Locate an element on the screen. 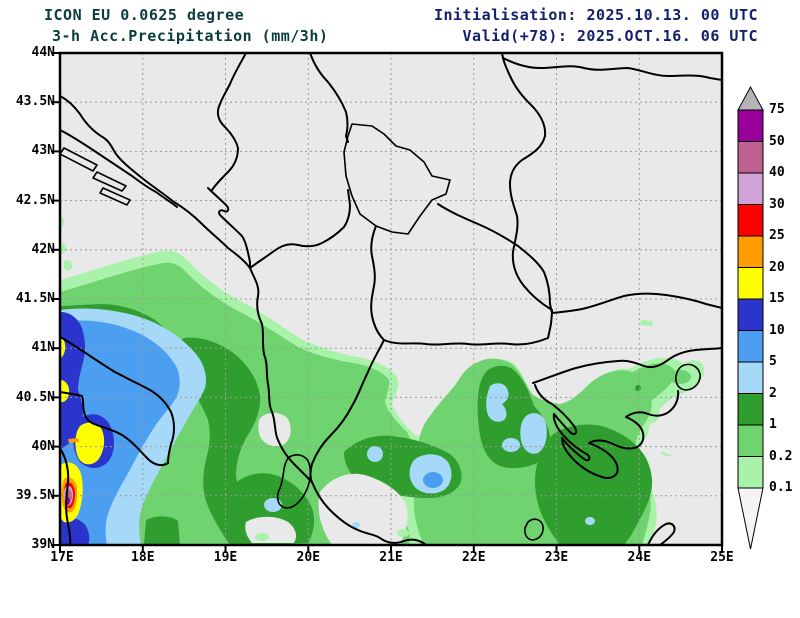 This screenshot has height=618, width=800. legend-label: 20 is located at coordinates (777, 267).